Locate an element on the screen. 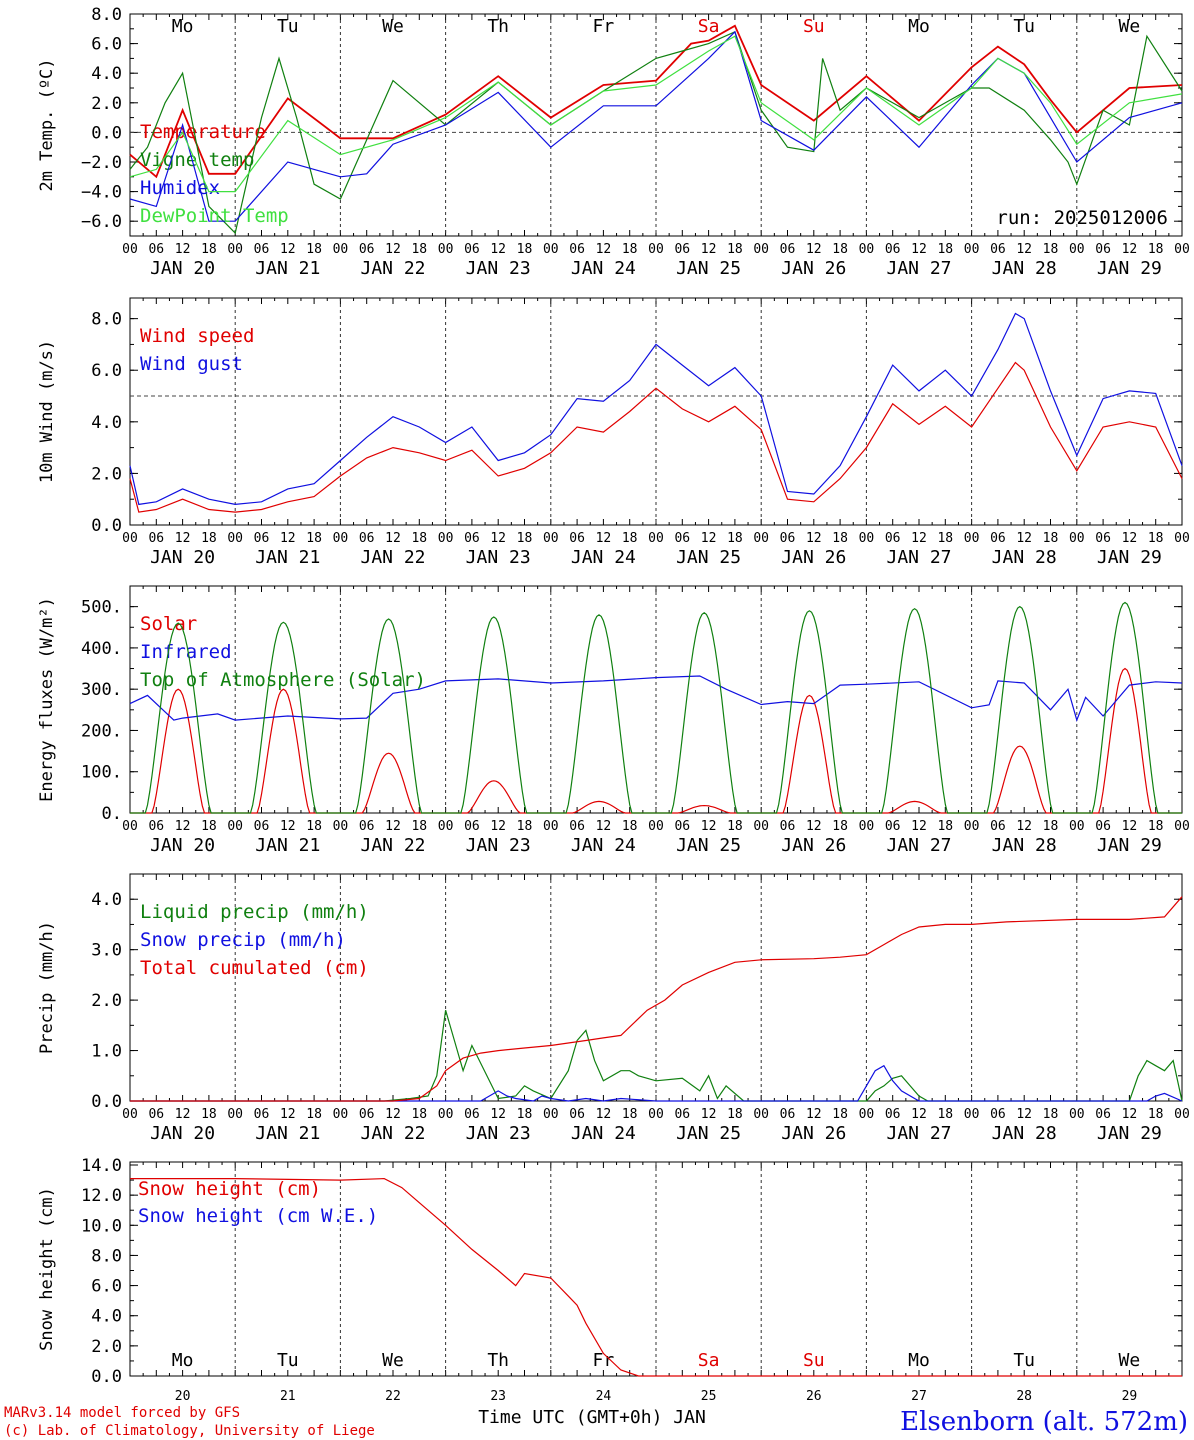 This screenshot has width=1194, height=1440. day-number-label: 27 is located at coordinates (919, 1396).